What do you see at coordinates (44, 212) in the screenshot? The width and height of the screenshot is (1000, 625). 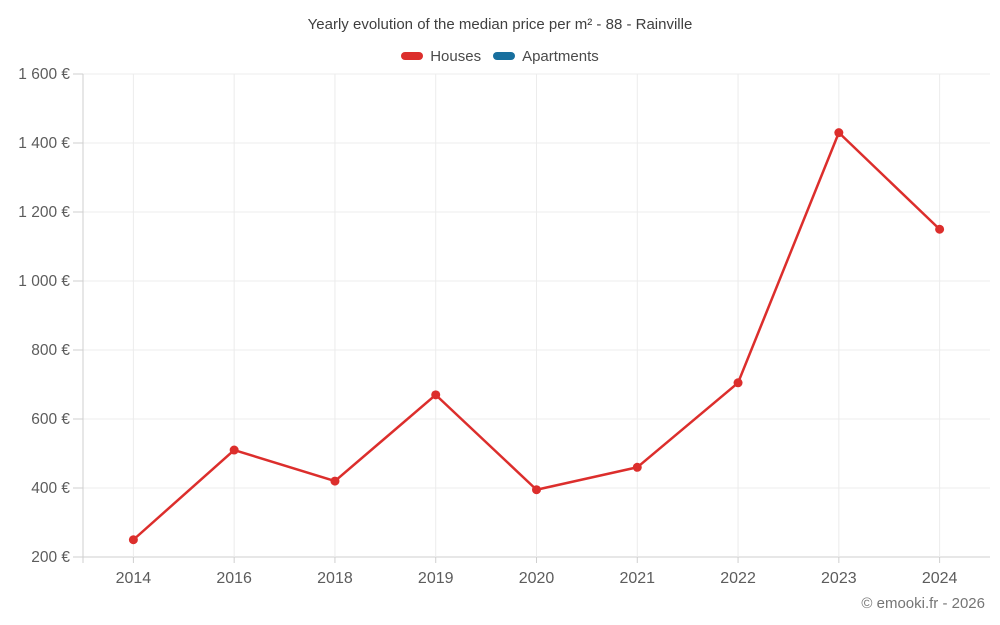 I see `y-axis-label: 1 200 €` at bounding box center [44, 212].